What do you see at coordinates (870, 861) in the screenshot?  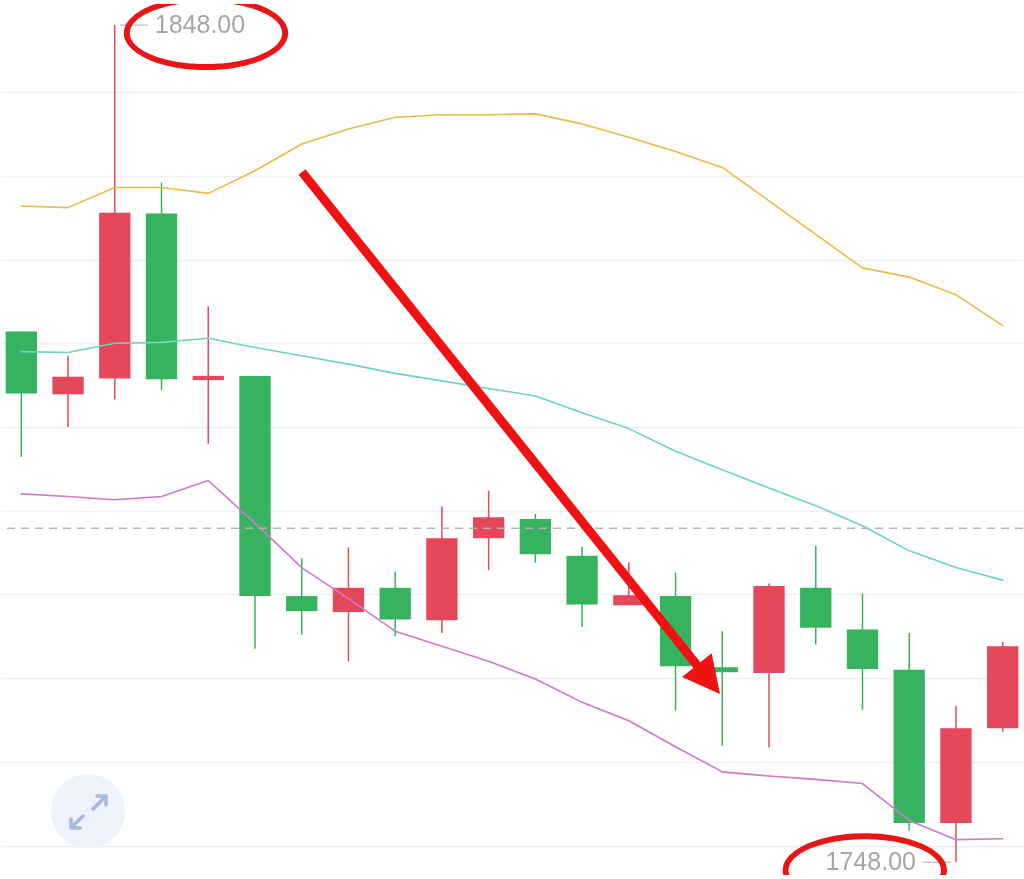 I see `annotation: 1748.00` at bounding box center [870, 861].